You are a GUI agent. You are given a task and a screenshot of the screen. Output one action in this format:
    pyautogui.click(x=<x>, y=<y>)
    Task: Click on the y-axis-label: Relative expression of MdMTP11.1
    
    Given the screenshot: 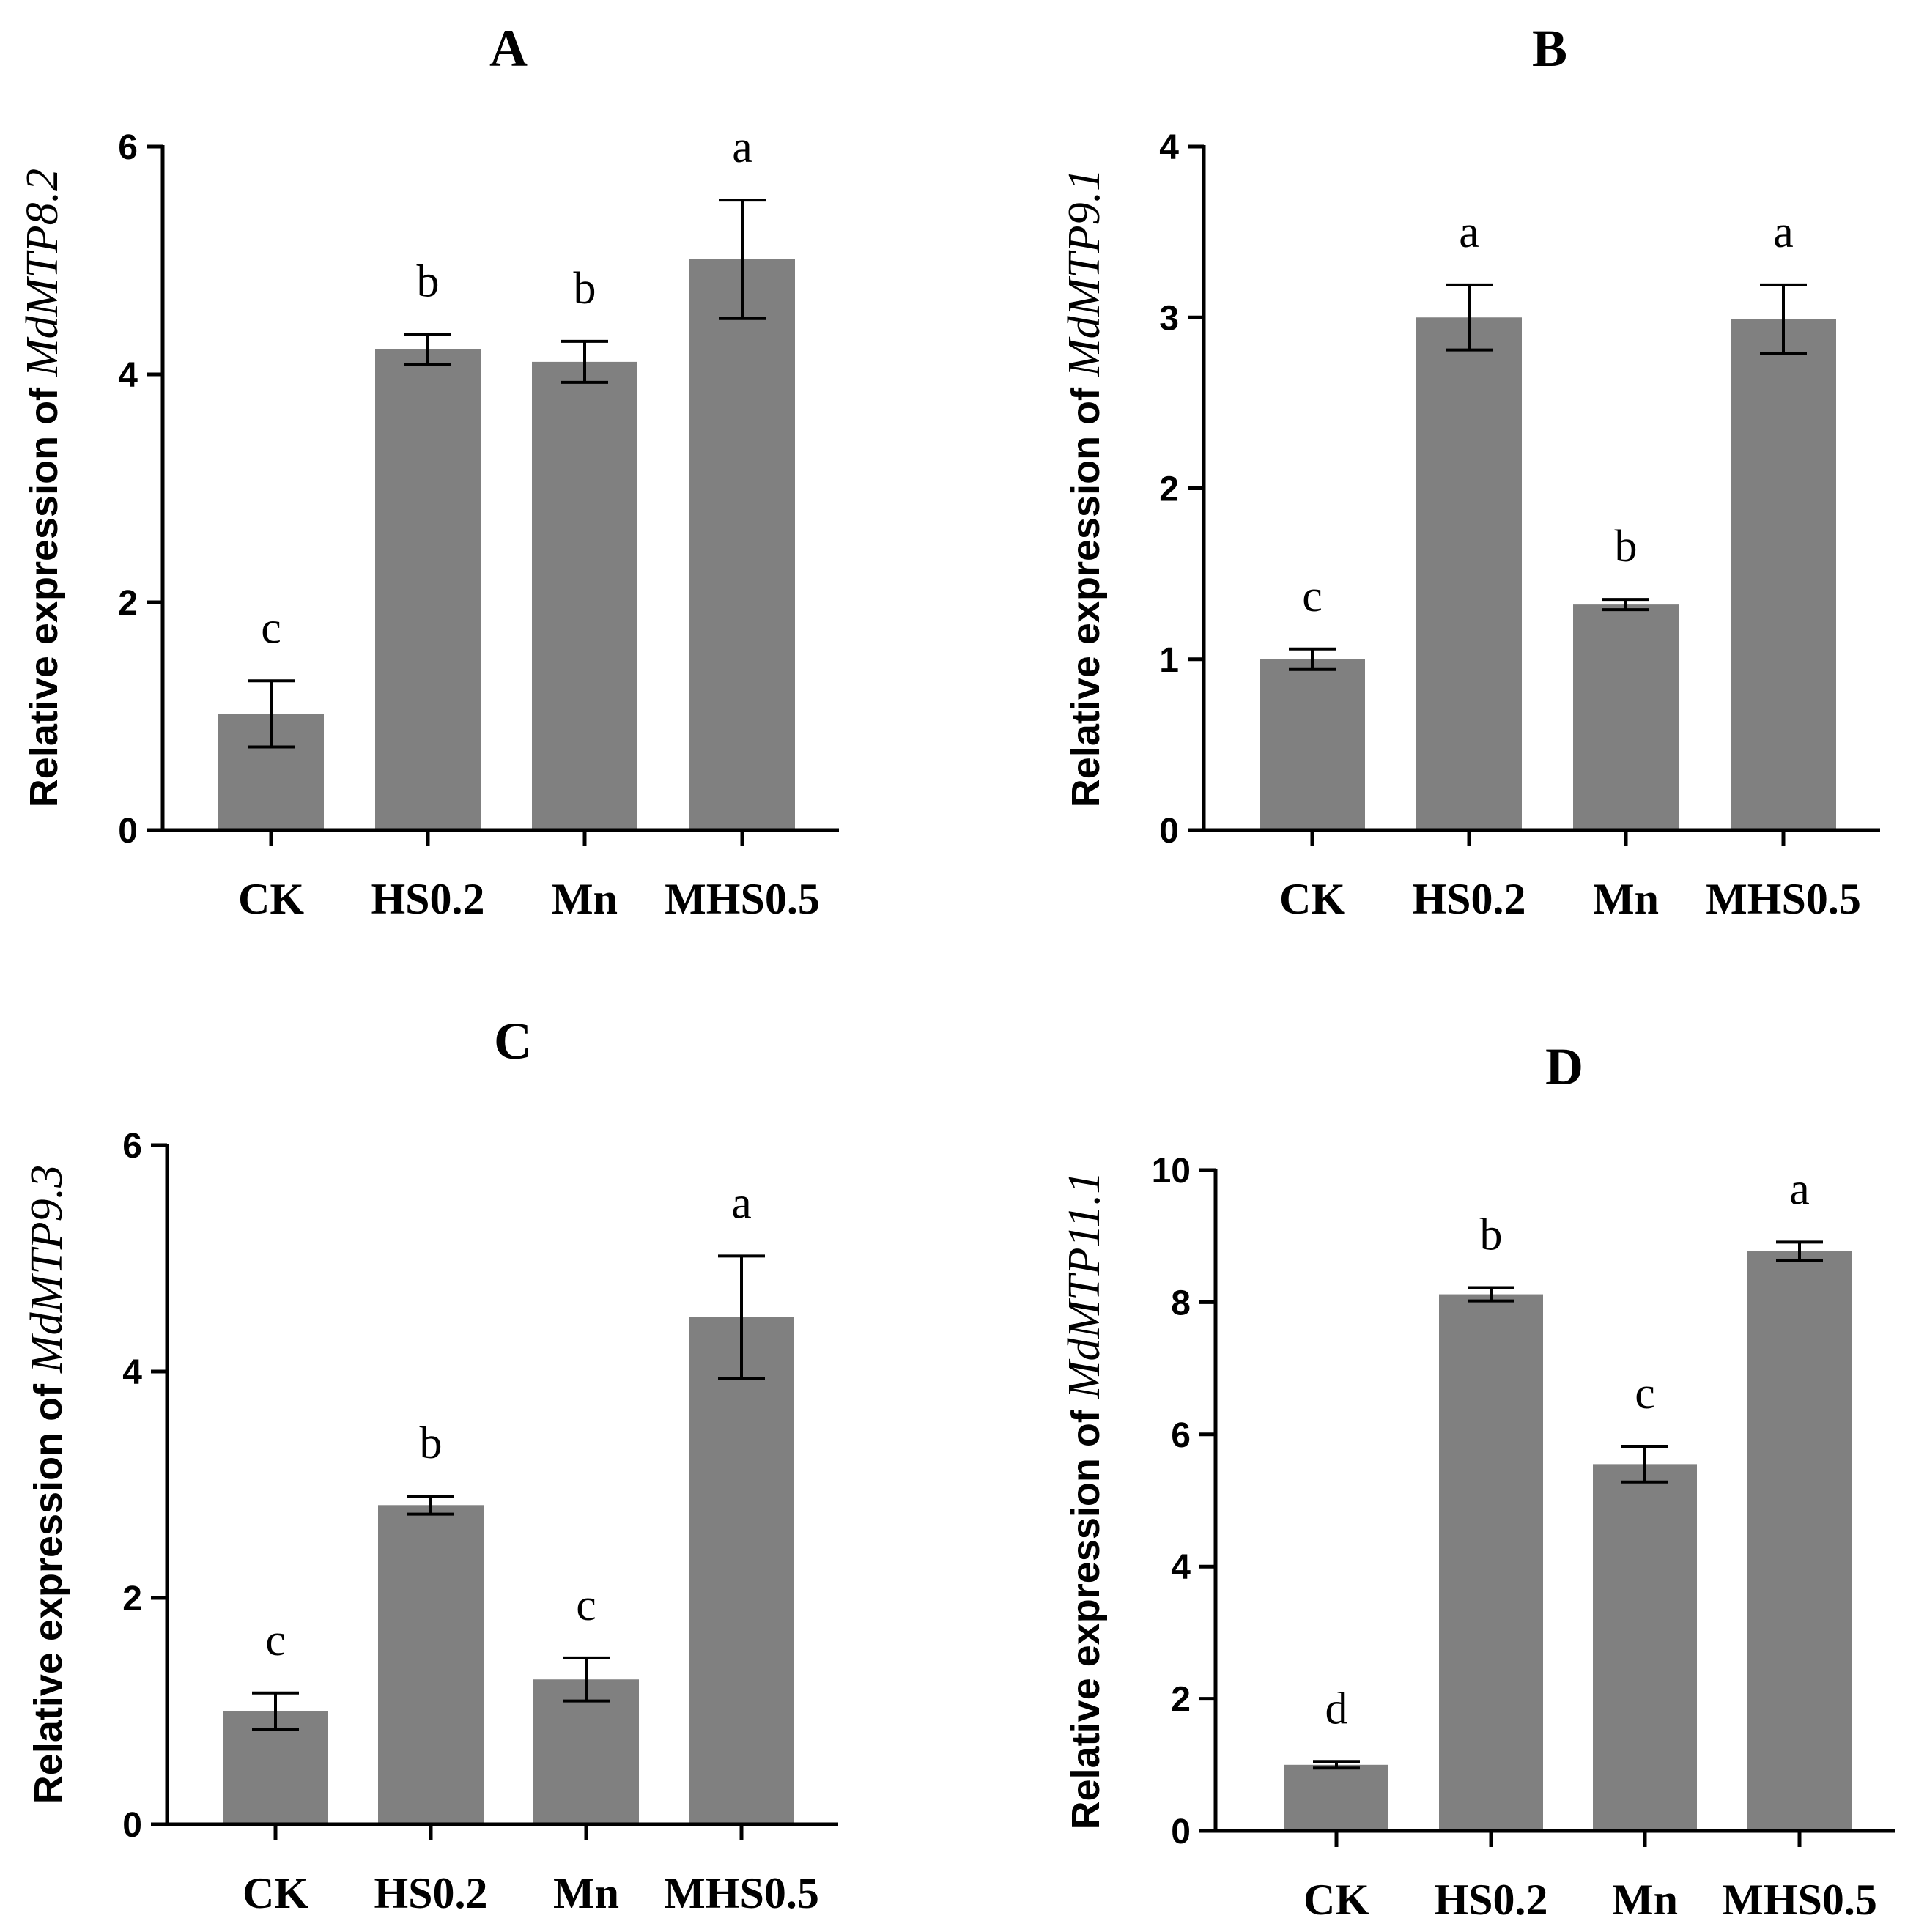 What is the action you would take?
    pyautogui.click(x=1084, y=1501)
    